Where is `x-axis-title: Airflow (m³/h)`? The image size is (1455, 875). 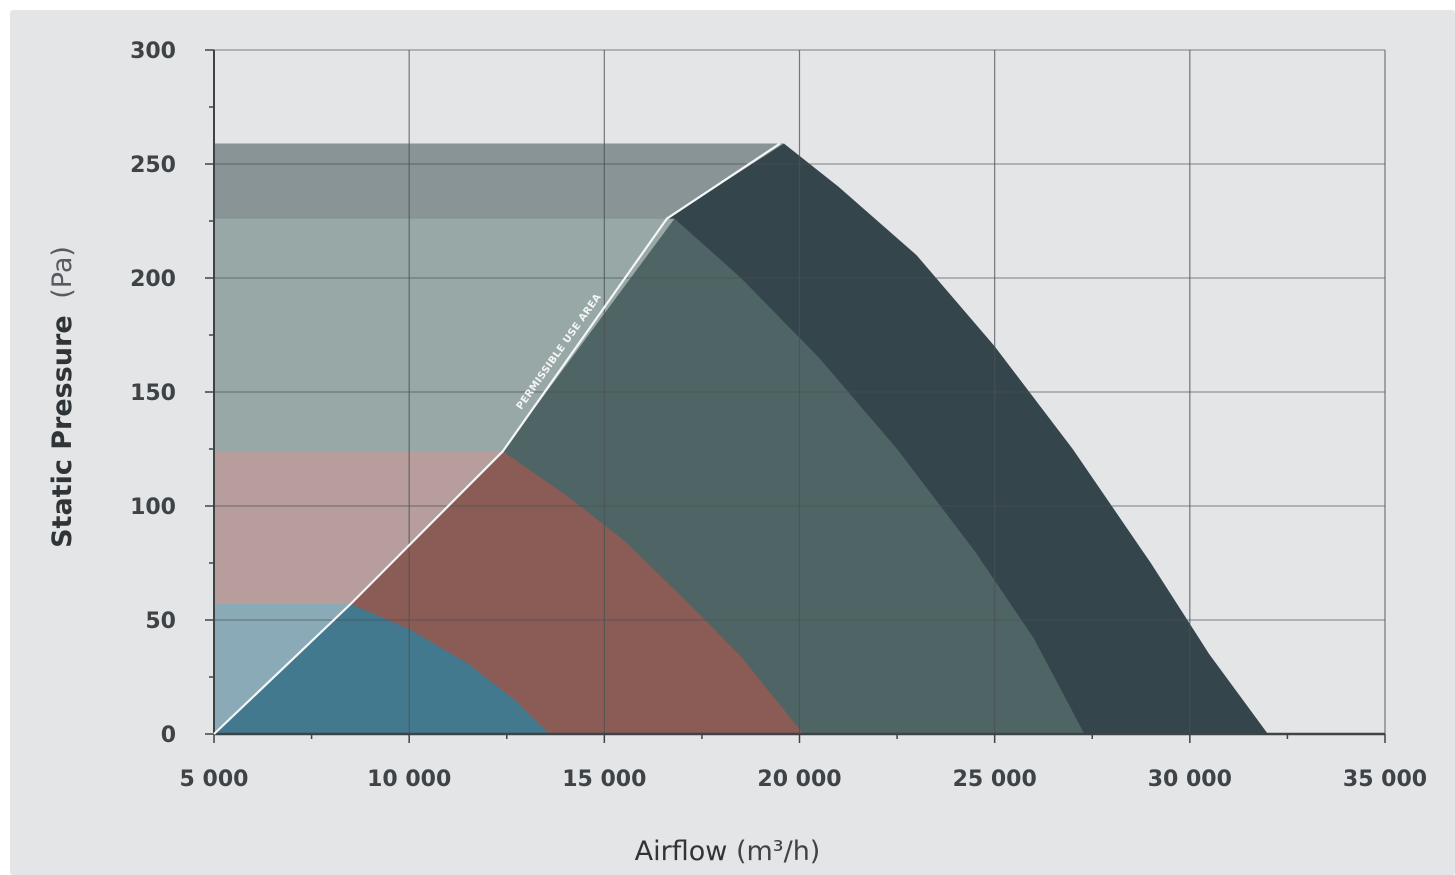
x-axis-title: Airflow (m³/h) is located at coordinates (727, 851).